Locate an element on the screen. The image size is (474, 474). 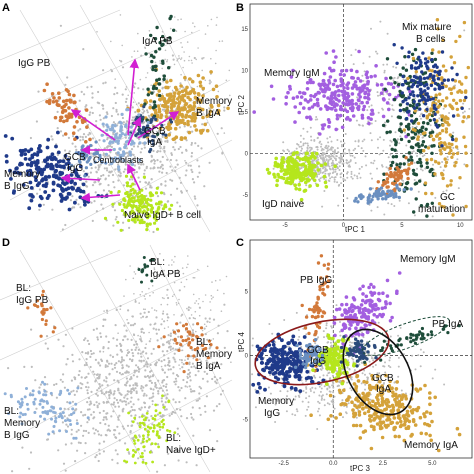
gcb-point is located at coordinates (356, 198).